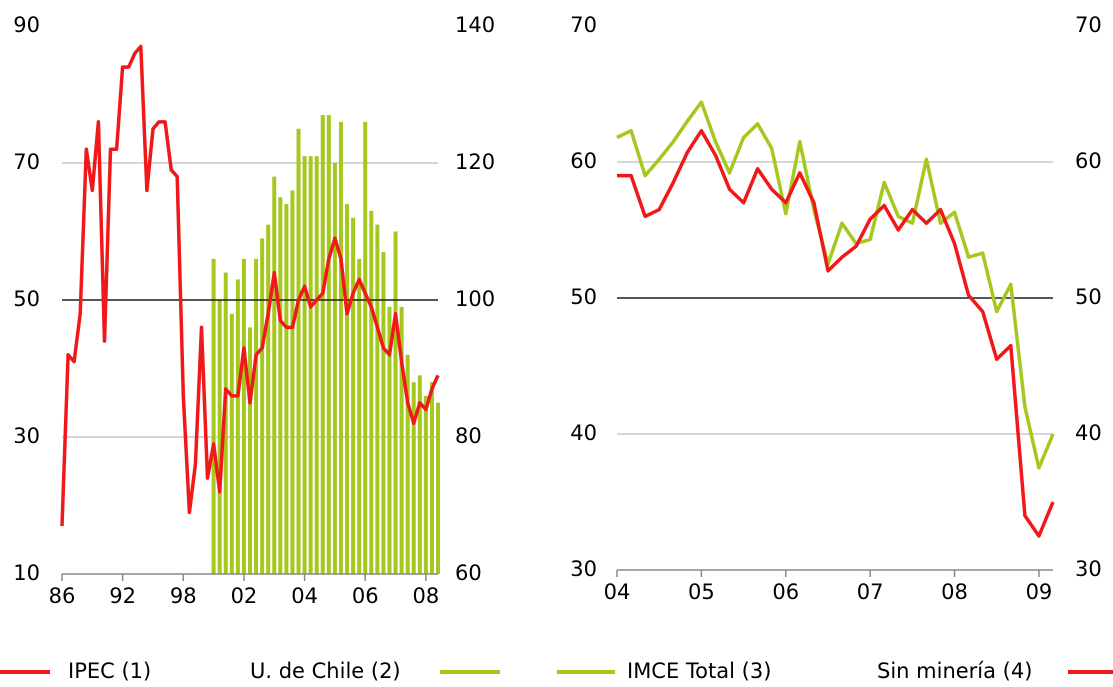  Describe the element at coordinates (475, 299) in the screenshot. I see `y2-tick-label: 100` at that location.